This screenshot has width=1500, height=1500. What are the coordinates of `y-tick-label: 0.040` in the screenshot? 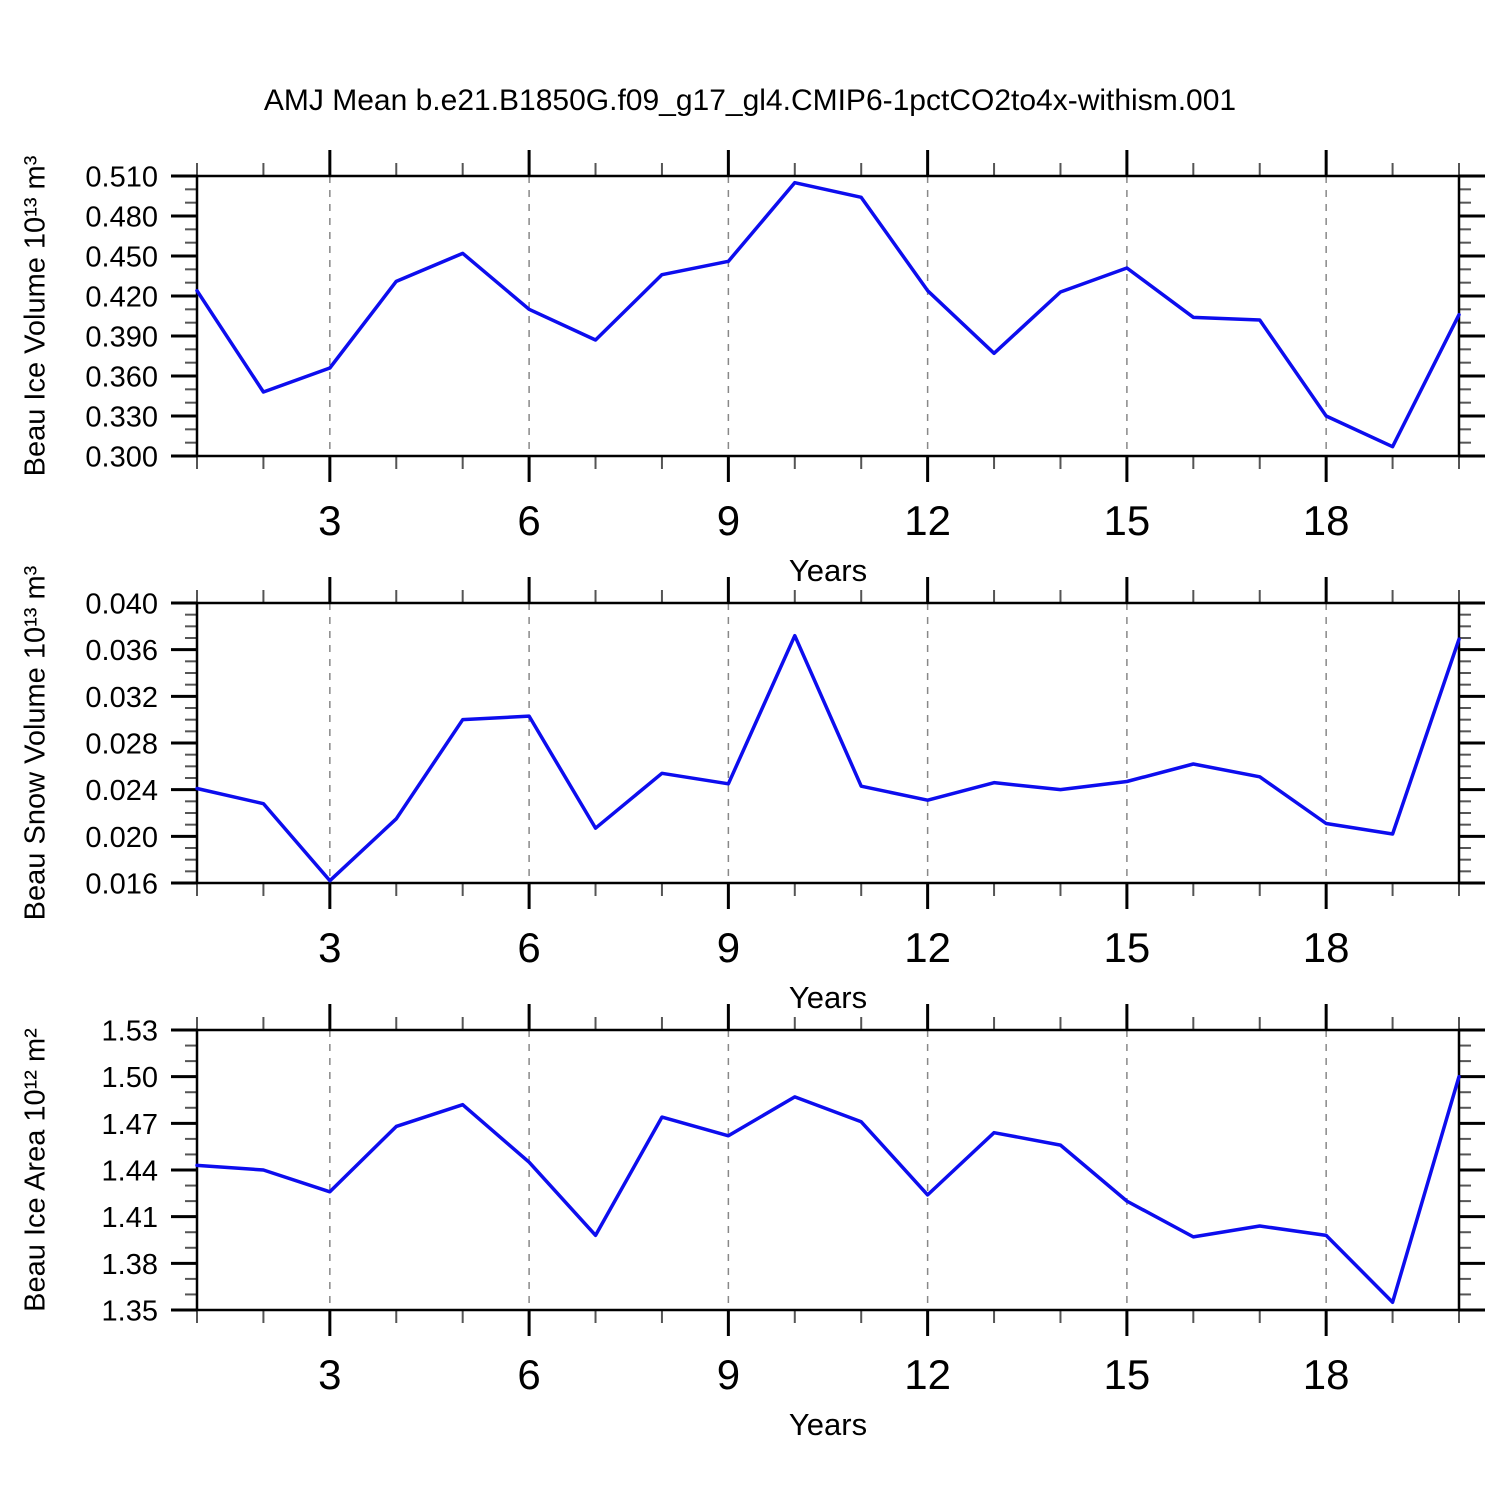 It's located at (121, 604).